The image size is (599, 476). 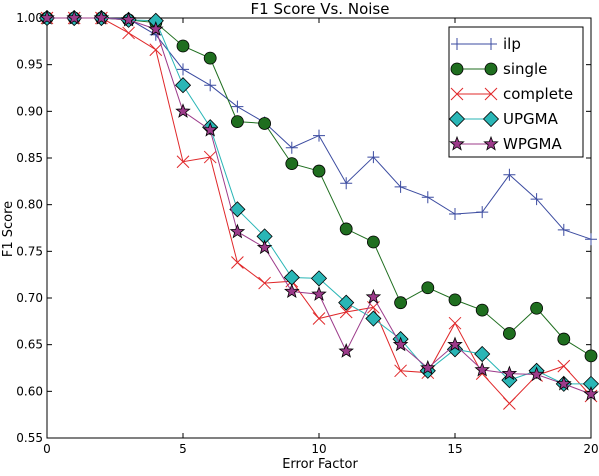 I want to click on legend-item: single, so click(x=498, y=69).